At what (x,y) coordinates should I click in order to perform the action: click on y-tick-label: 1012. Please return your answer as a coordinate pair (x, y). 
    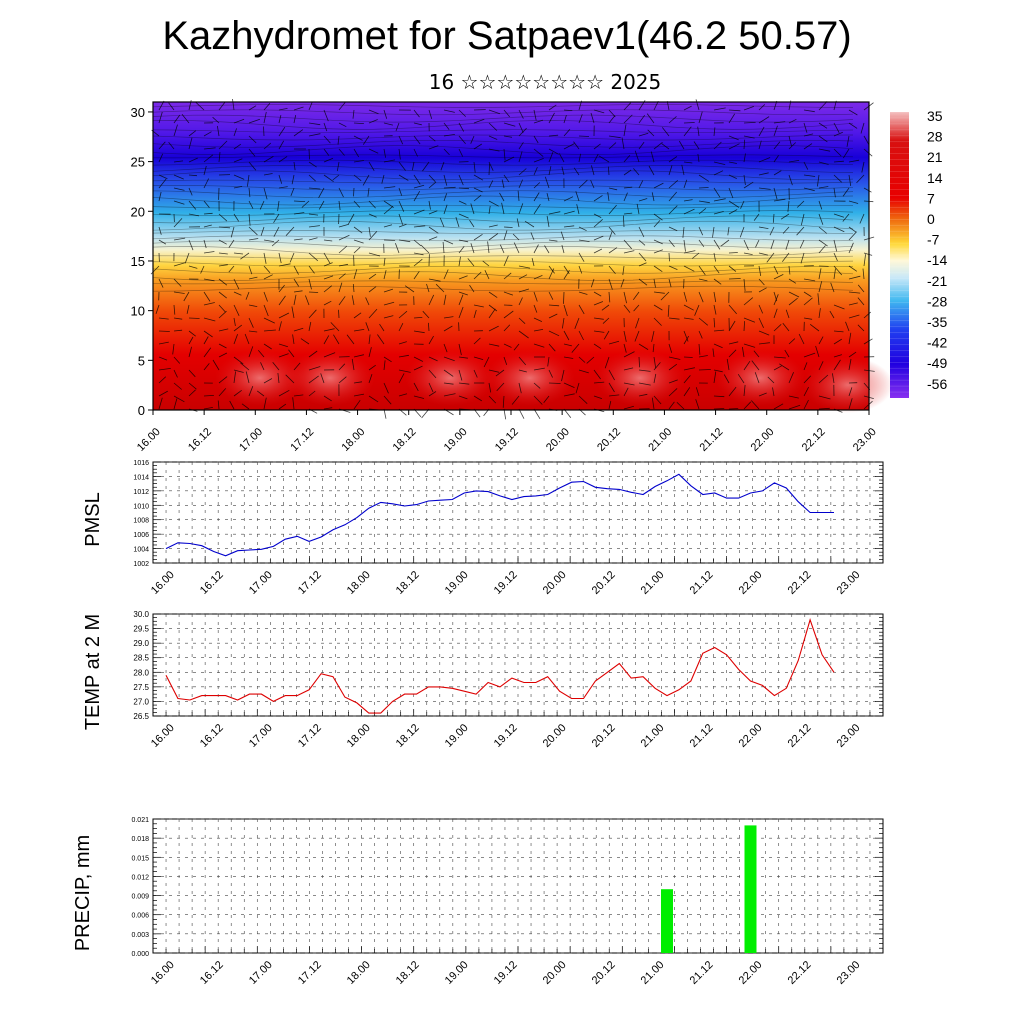
    Looking at the image, I should click on (141, 492).